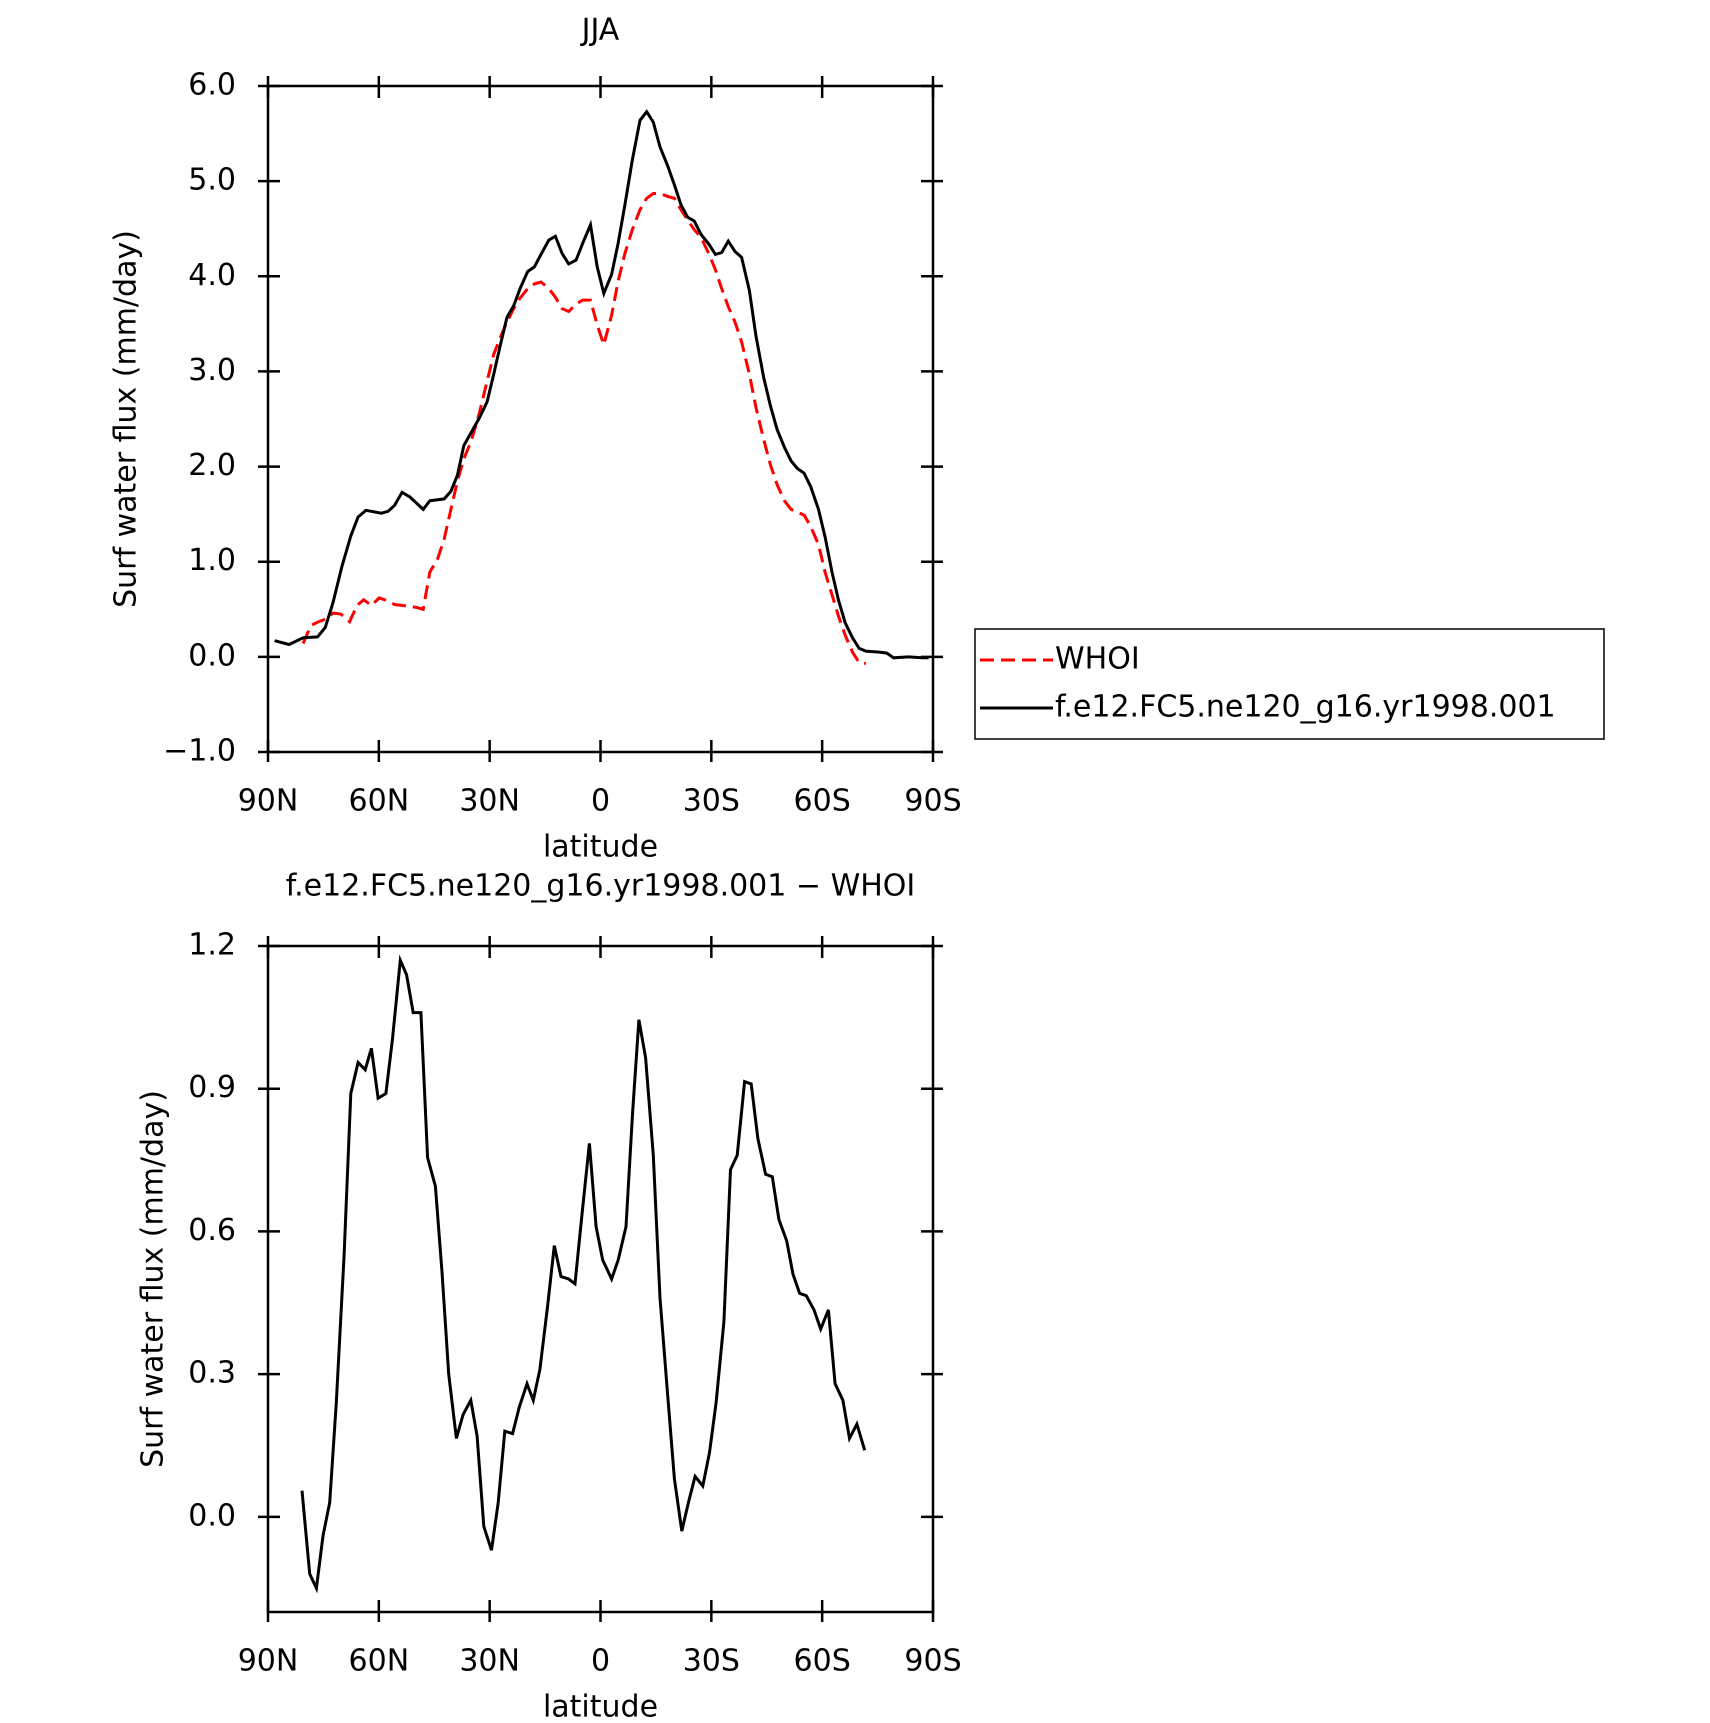 This screenshot has width=1710, height=1723. I want to click on y-tick-label: 0.3, so click(212, 1373).